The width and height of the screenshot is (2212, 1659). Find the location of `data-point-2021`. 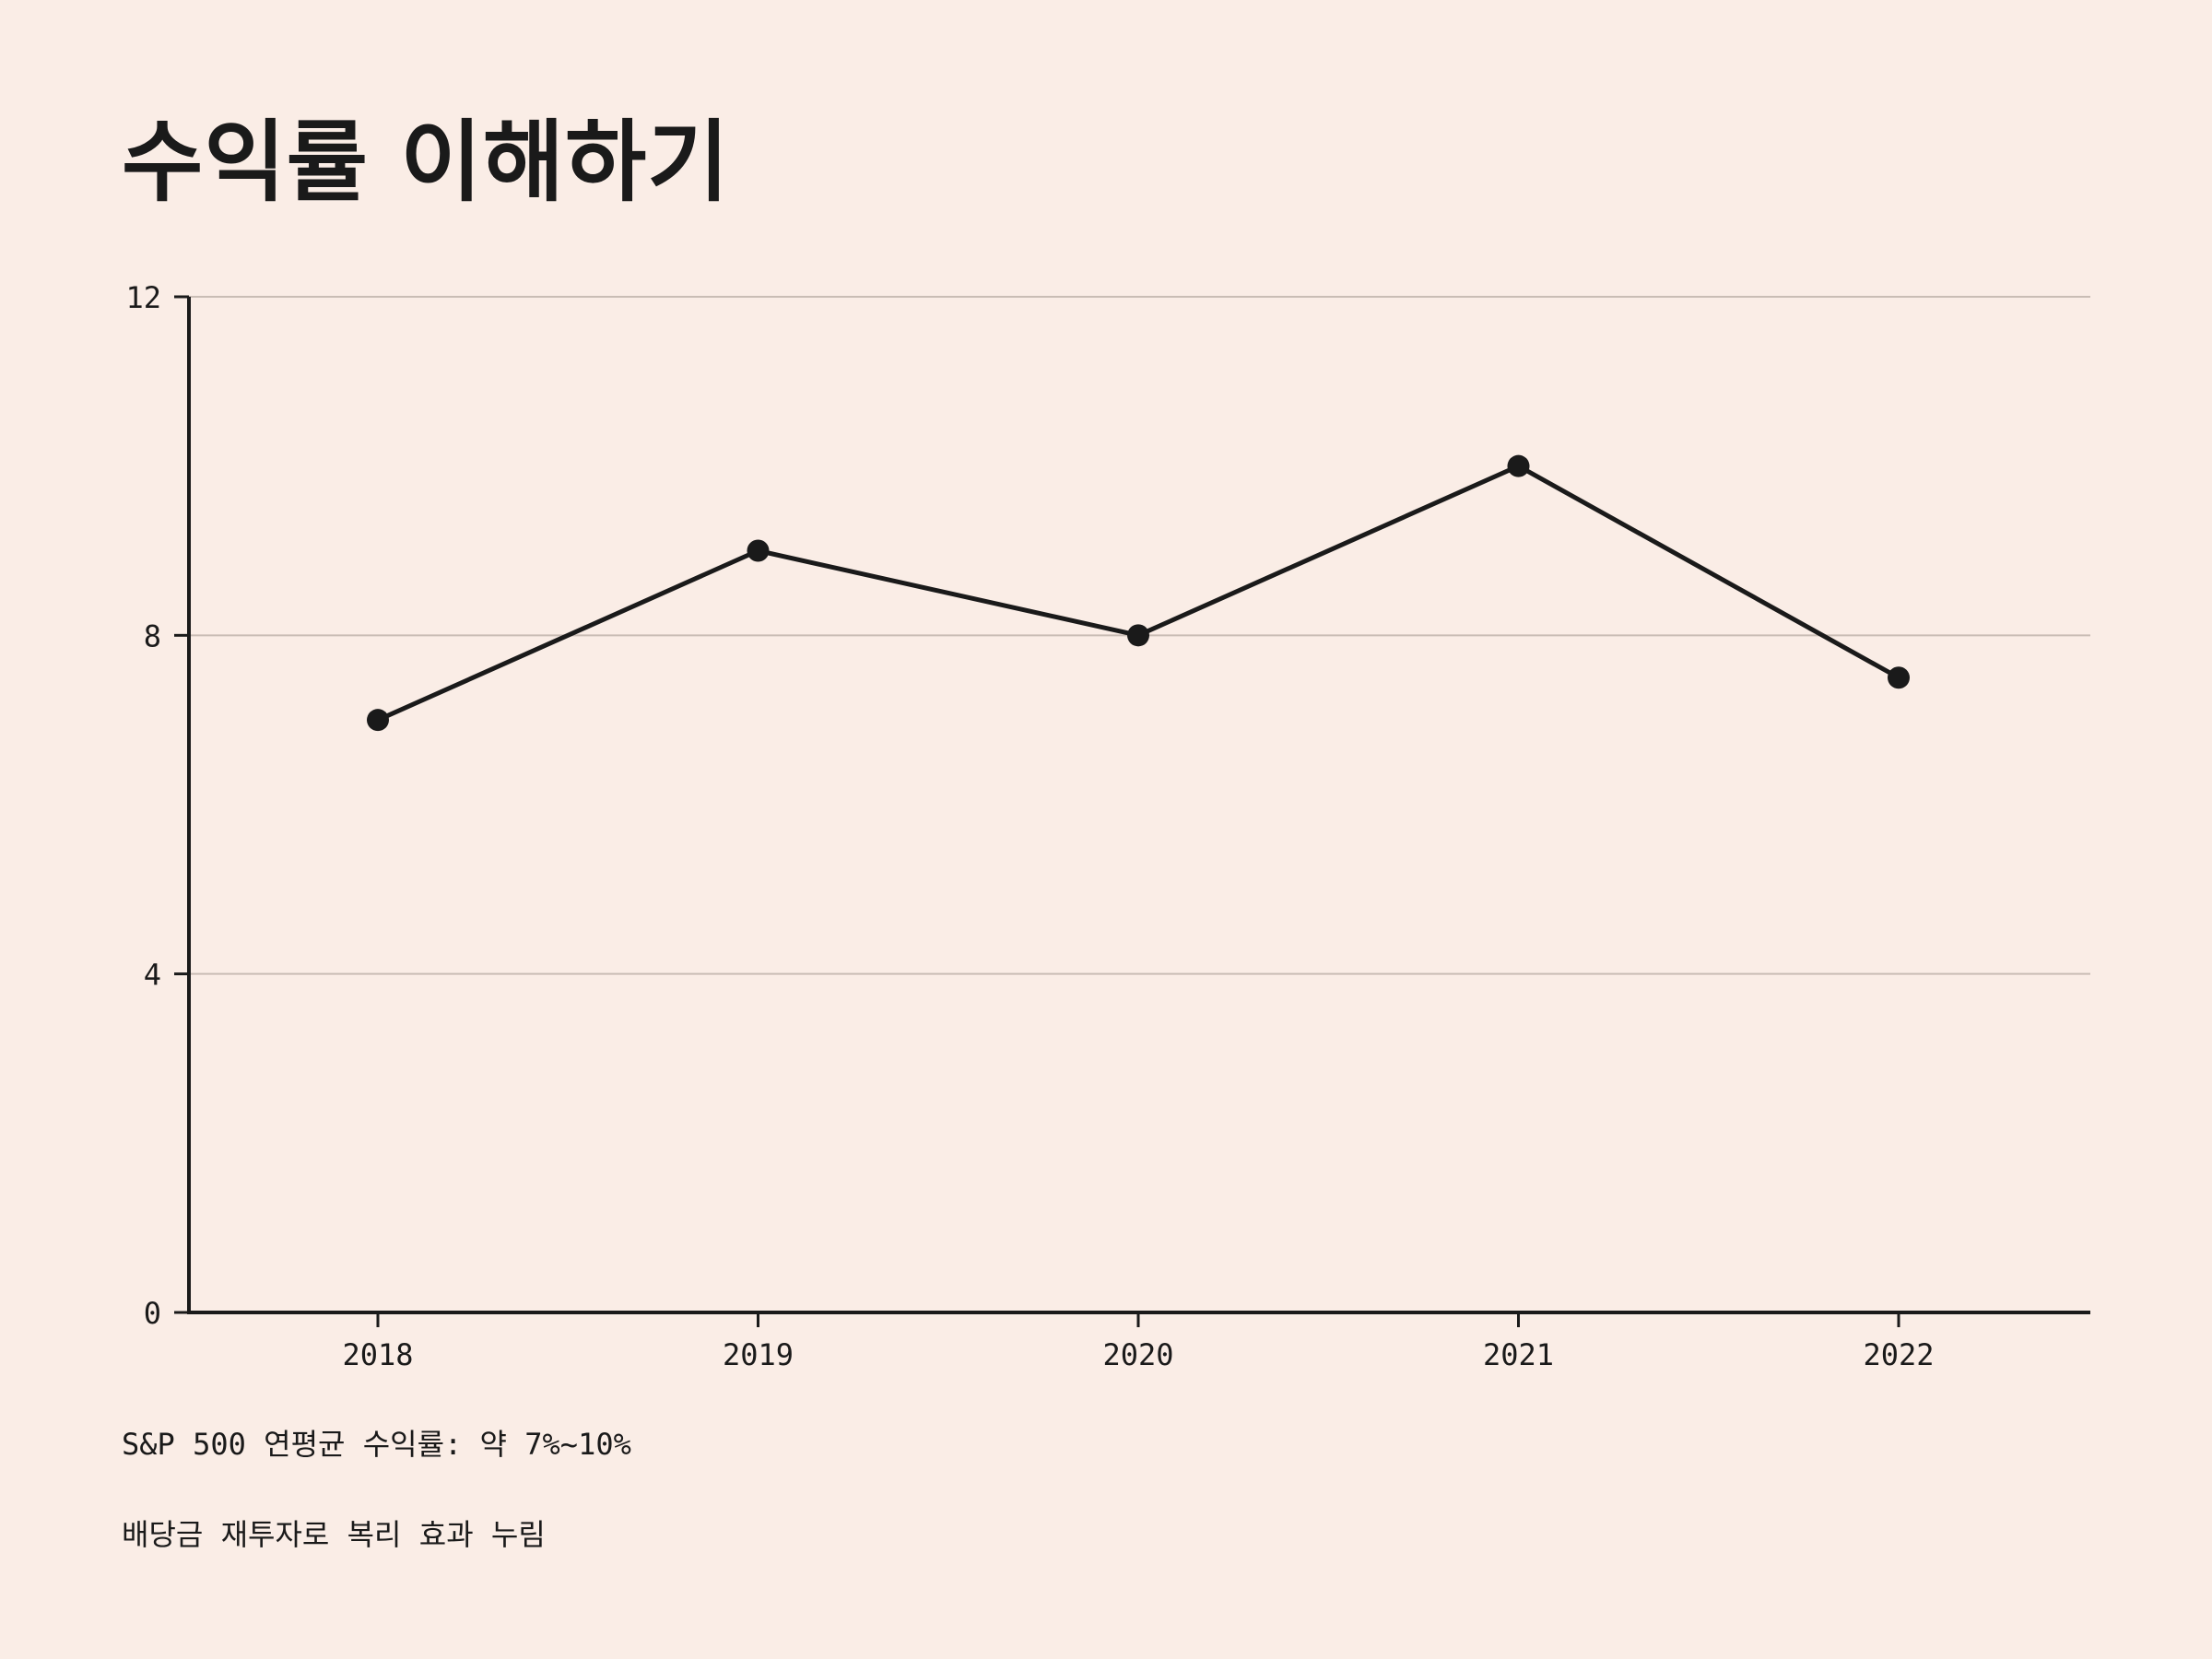

data-point-2021 is located at coordinates (1518, 465).